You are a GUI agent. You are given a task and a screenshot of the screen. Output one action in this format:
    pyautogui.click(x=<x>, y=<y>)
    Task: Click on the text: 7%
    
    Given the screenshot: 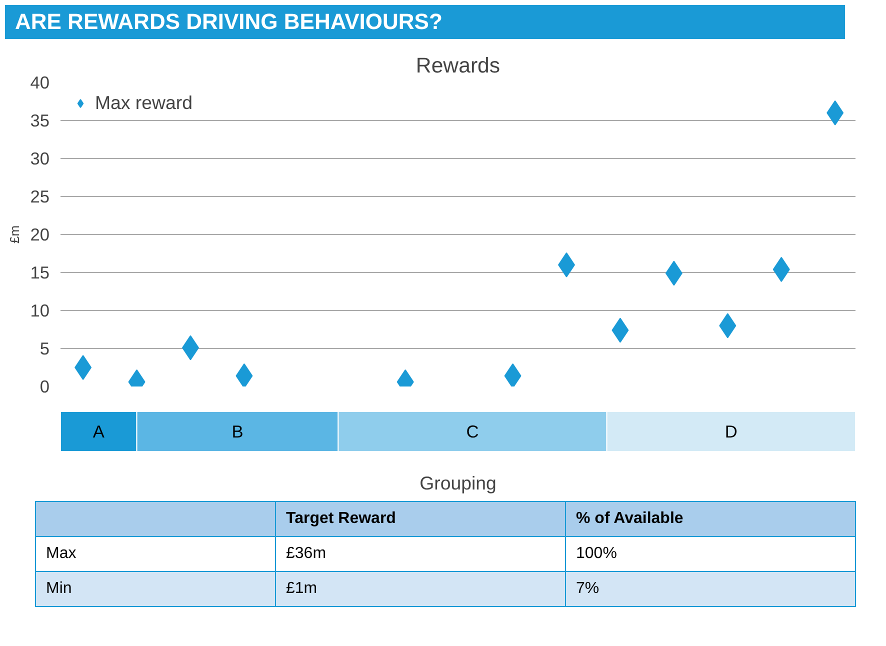 What is the action you would take?
    pyautogui.click(x=711, y=589)
    